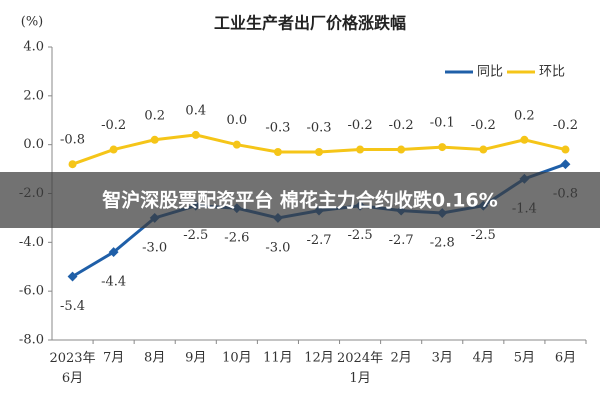  I want to click on y-tick-label: 2.0, so click(33, 95).